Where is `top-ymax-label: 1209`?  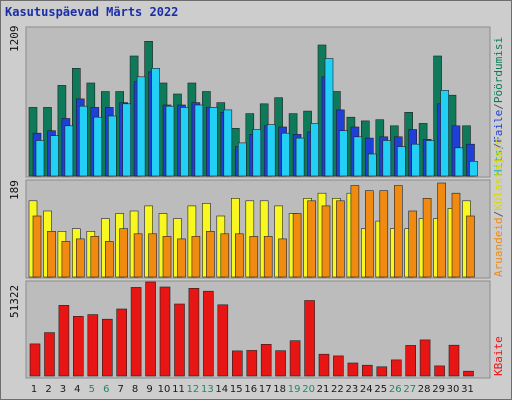 top-ymax-label: 1209 is located at coordinates (14, 39).